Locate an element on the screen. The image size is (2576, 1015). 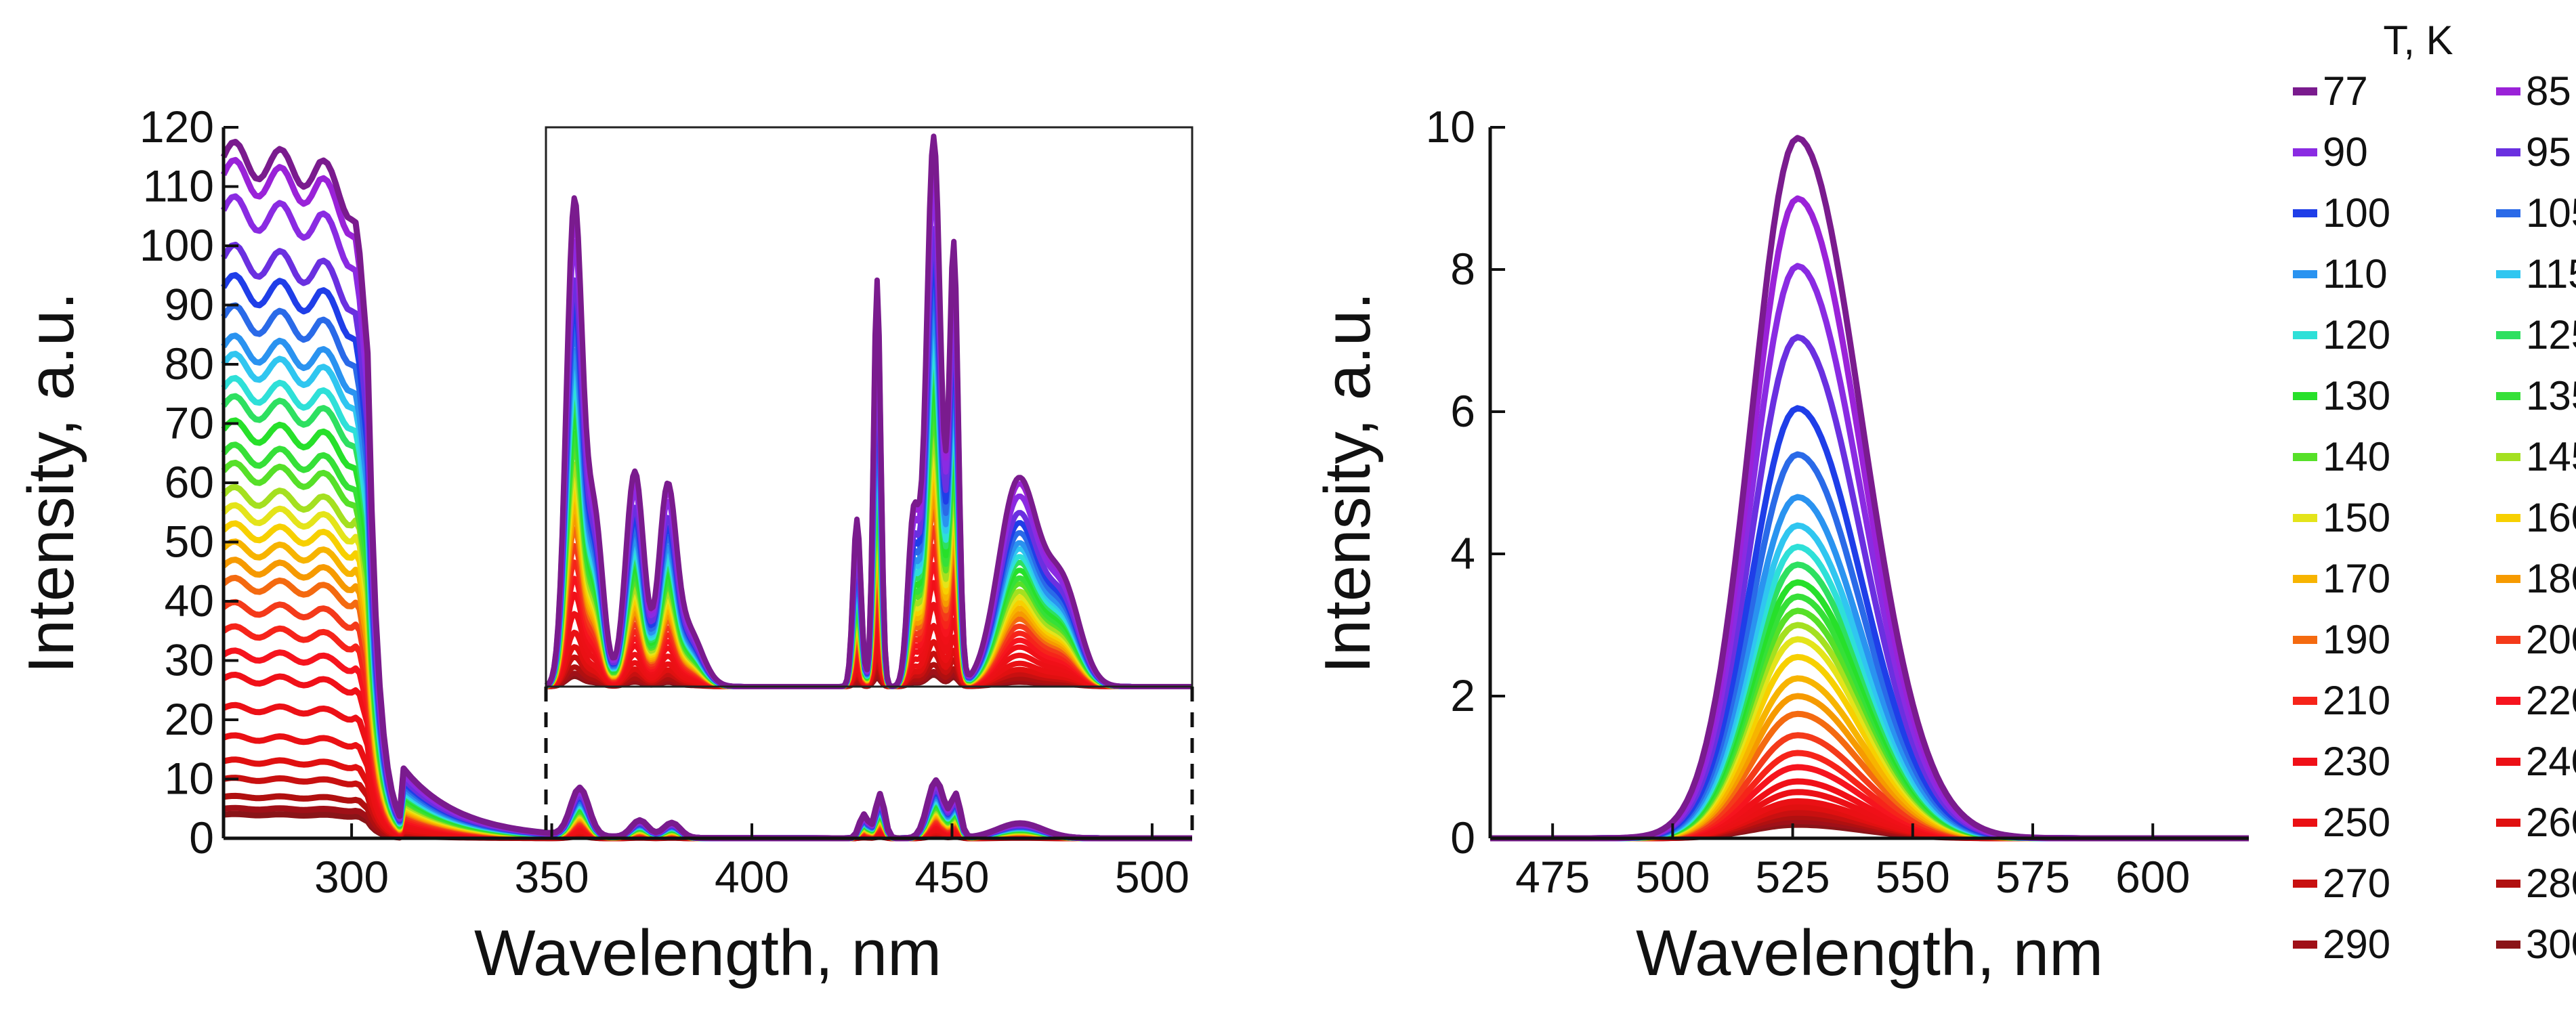
right-y-tick-label: 2 is located at coordinates (1462, 695).